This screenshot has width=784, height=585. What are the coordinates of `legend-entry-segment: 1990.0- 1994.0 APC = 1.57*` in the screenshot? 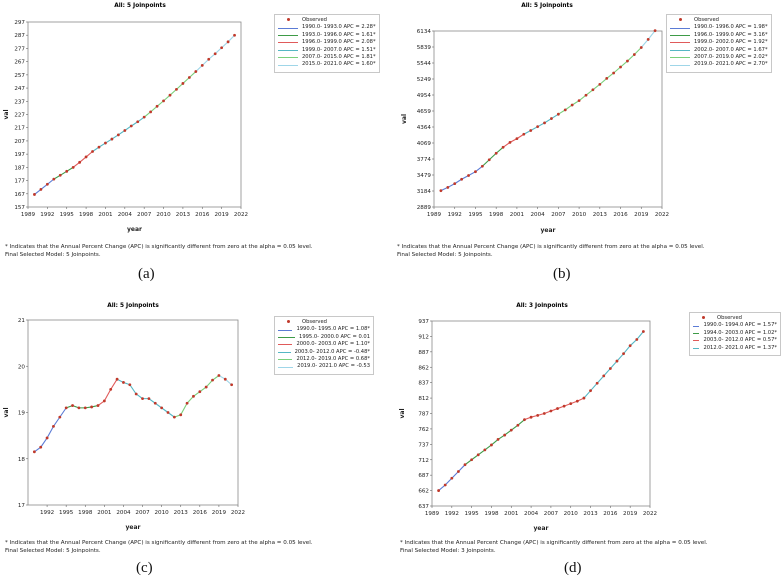 It's located at (735, 325).